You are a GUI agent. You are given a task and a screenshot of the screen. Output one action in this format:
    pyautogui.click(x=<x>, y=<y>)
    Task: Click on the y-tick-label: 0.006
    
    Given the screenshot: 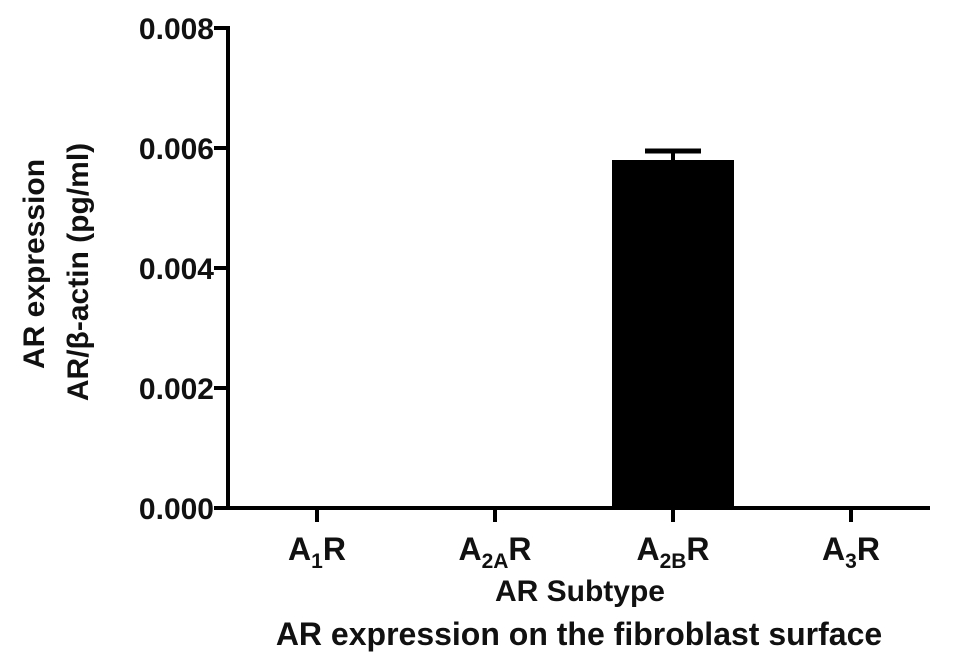 What is the action you would take?
    pyautogui.click(x=176, y=149)
    